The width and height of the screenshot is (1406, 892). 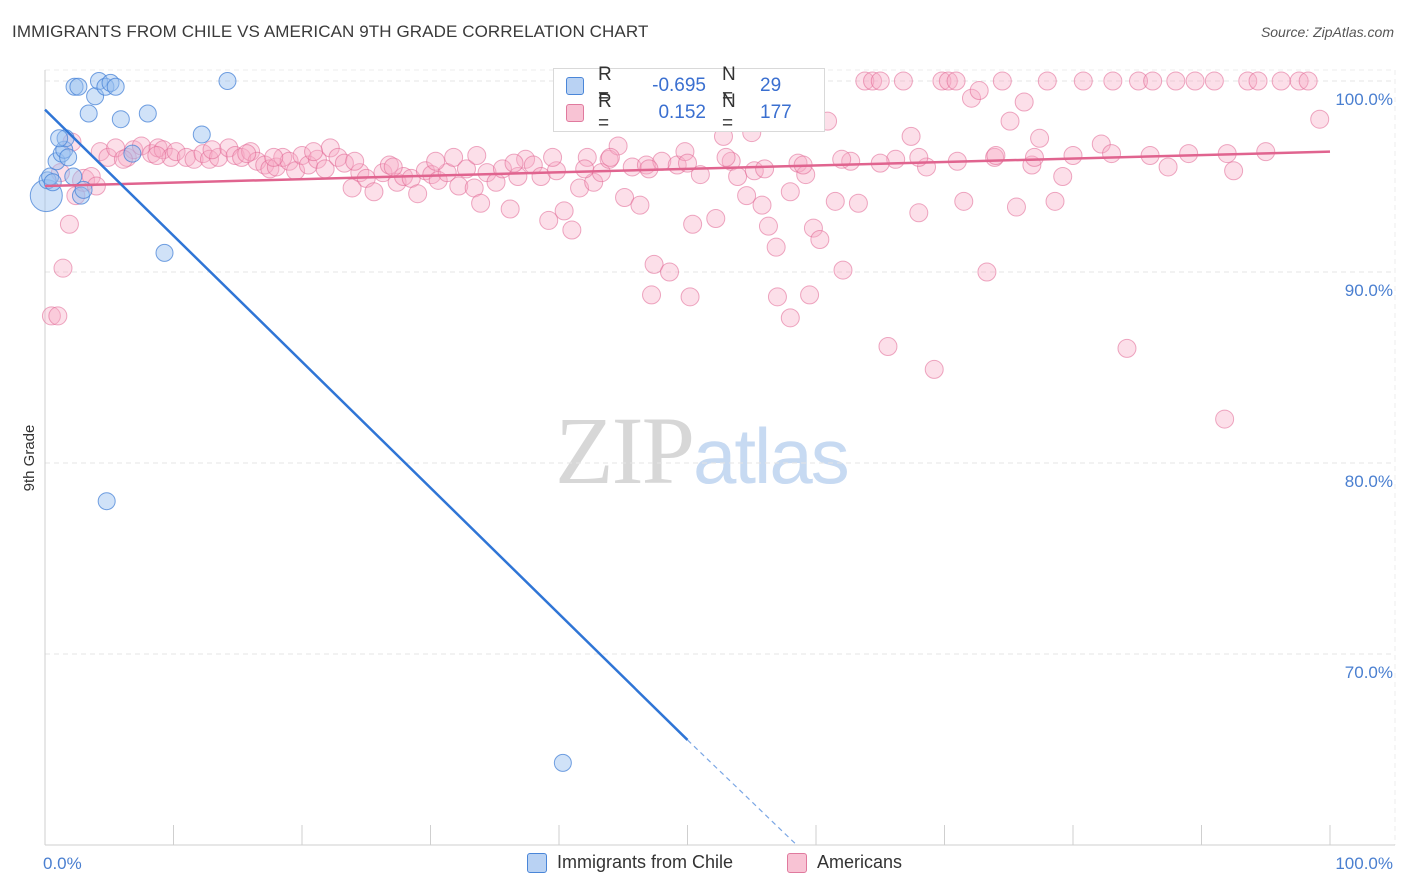 I want to click on x-tick-label: 0.0%, so click(x=62, y=863).